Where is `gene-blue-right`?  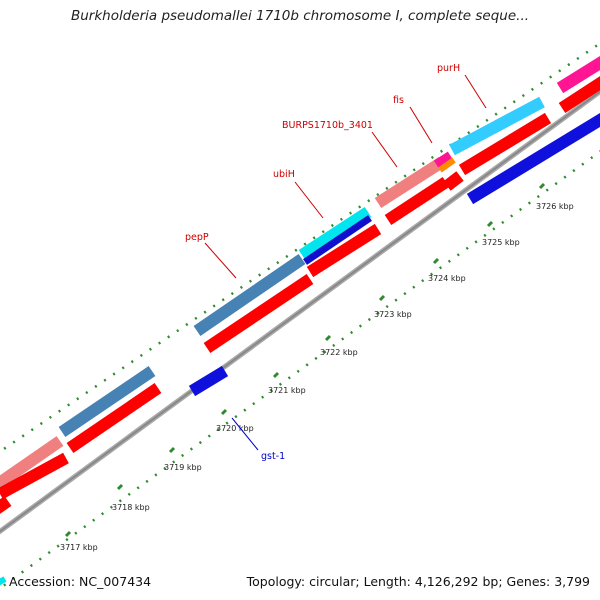
gene-blue-right is located at coordinates (533, 159).